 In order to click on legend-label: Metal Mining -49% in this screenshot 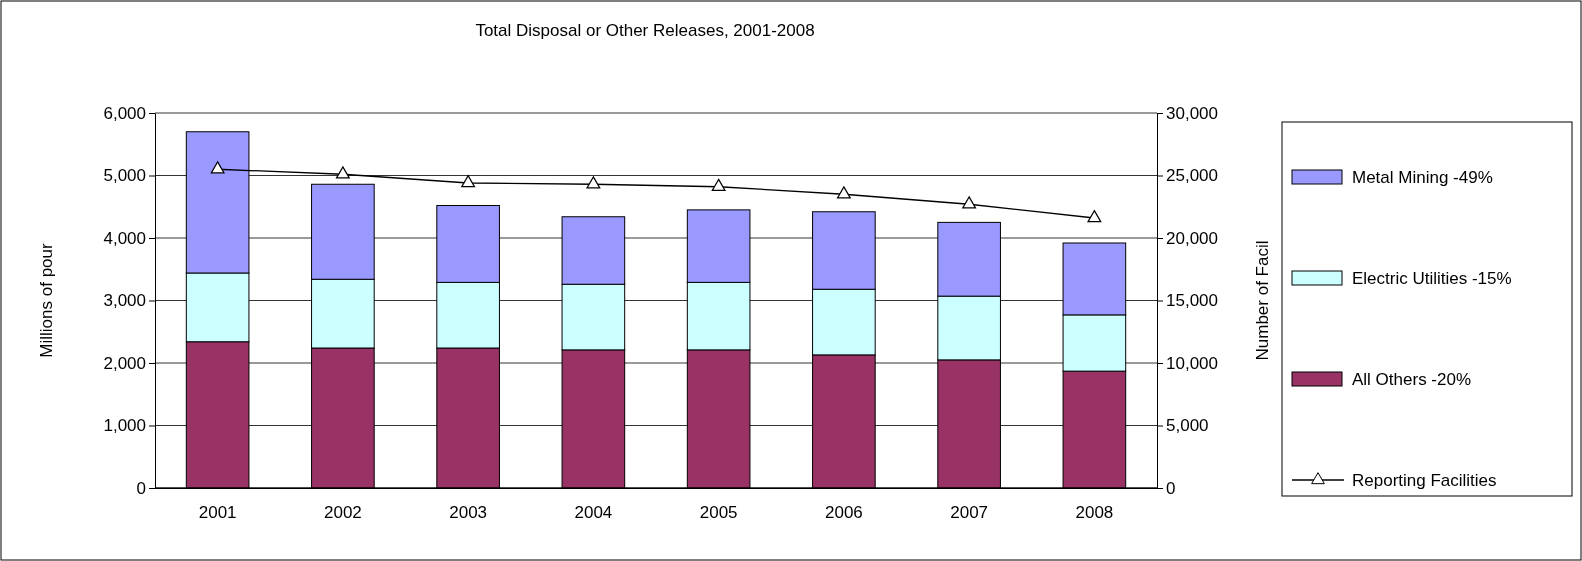, I will do `click(1422, 177)`.